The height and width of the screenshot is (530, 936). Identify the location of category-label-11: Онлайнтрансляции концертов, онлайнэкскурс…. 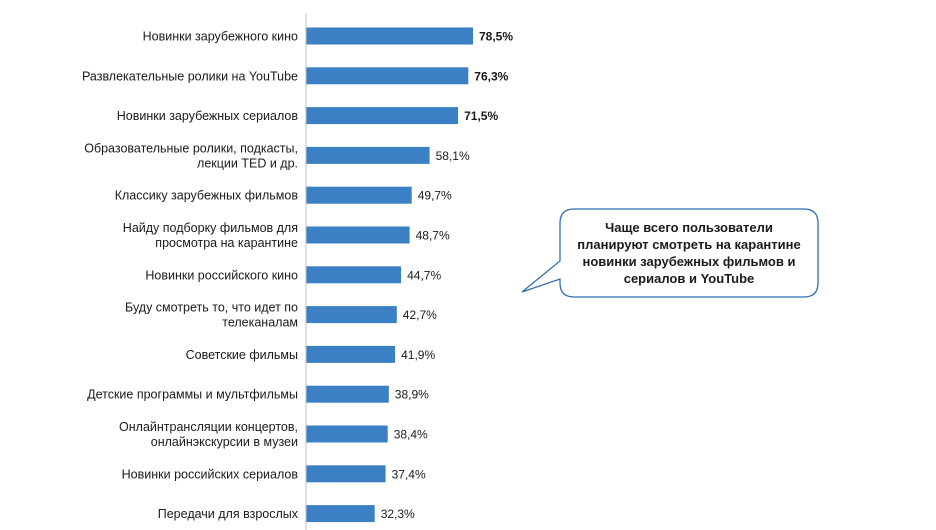
(208, 434).